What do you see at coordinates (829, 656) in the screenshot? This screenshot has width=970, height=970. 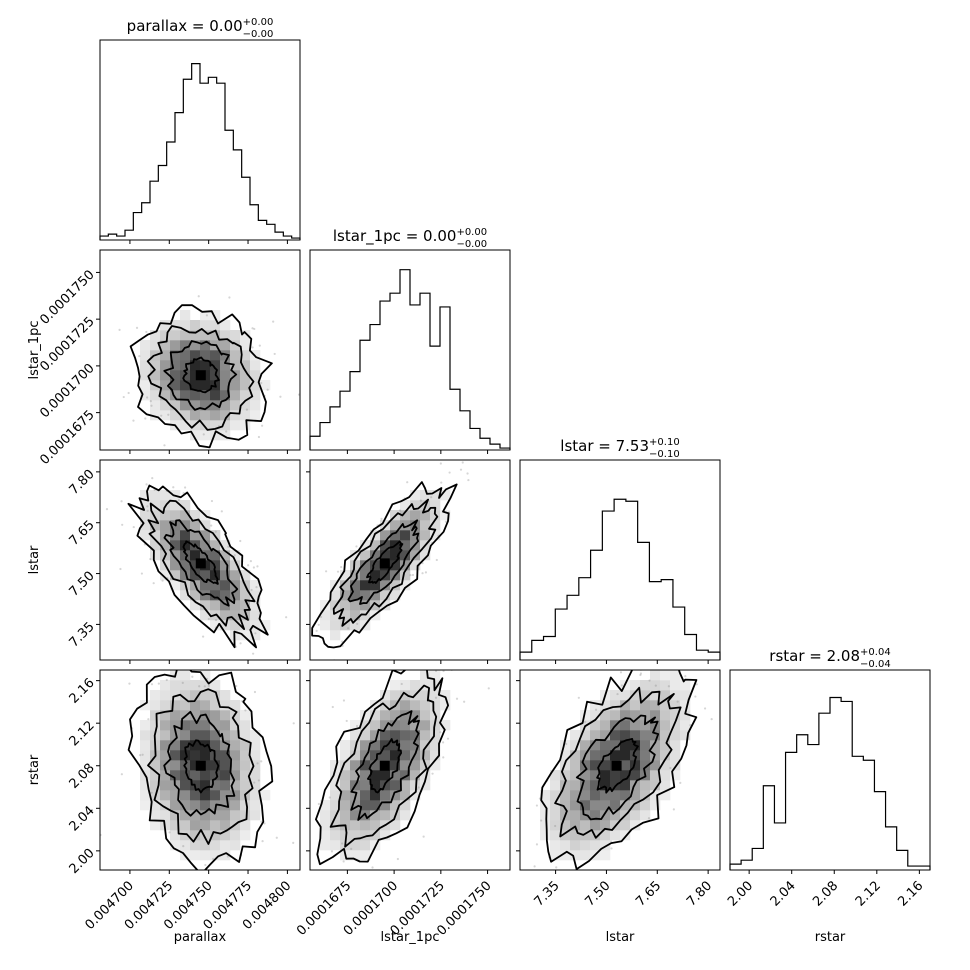 I see `panel-title: rstar = 2.08+0.04` at bounding box center [829, 656].